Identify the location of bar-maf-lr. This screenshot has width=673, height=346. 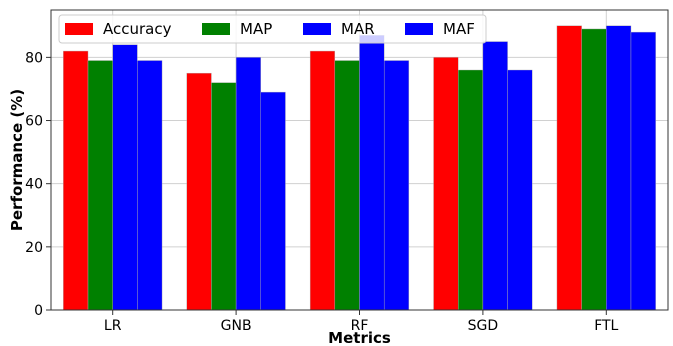
(150, 185).